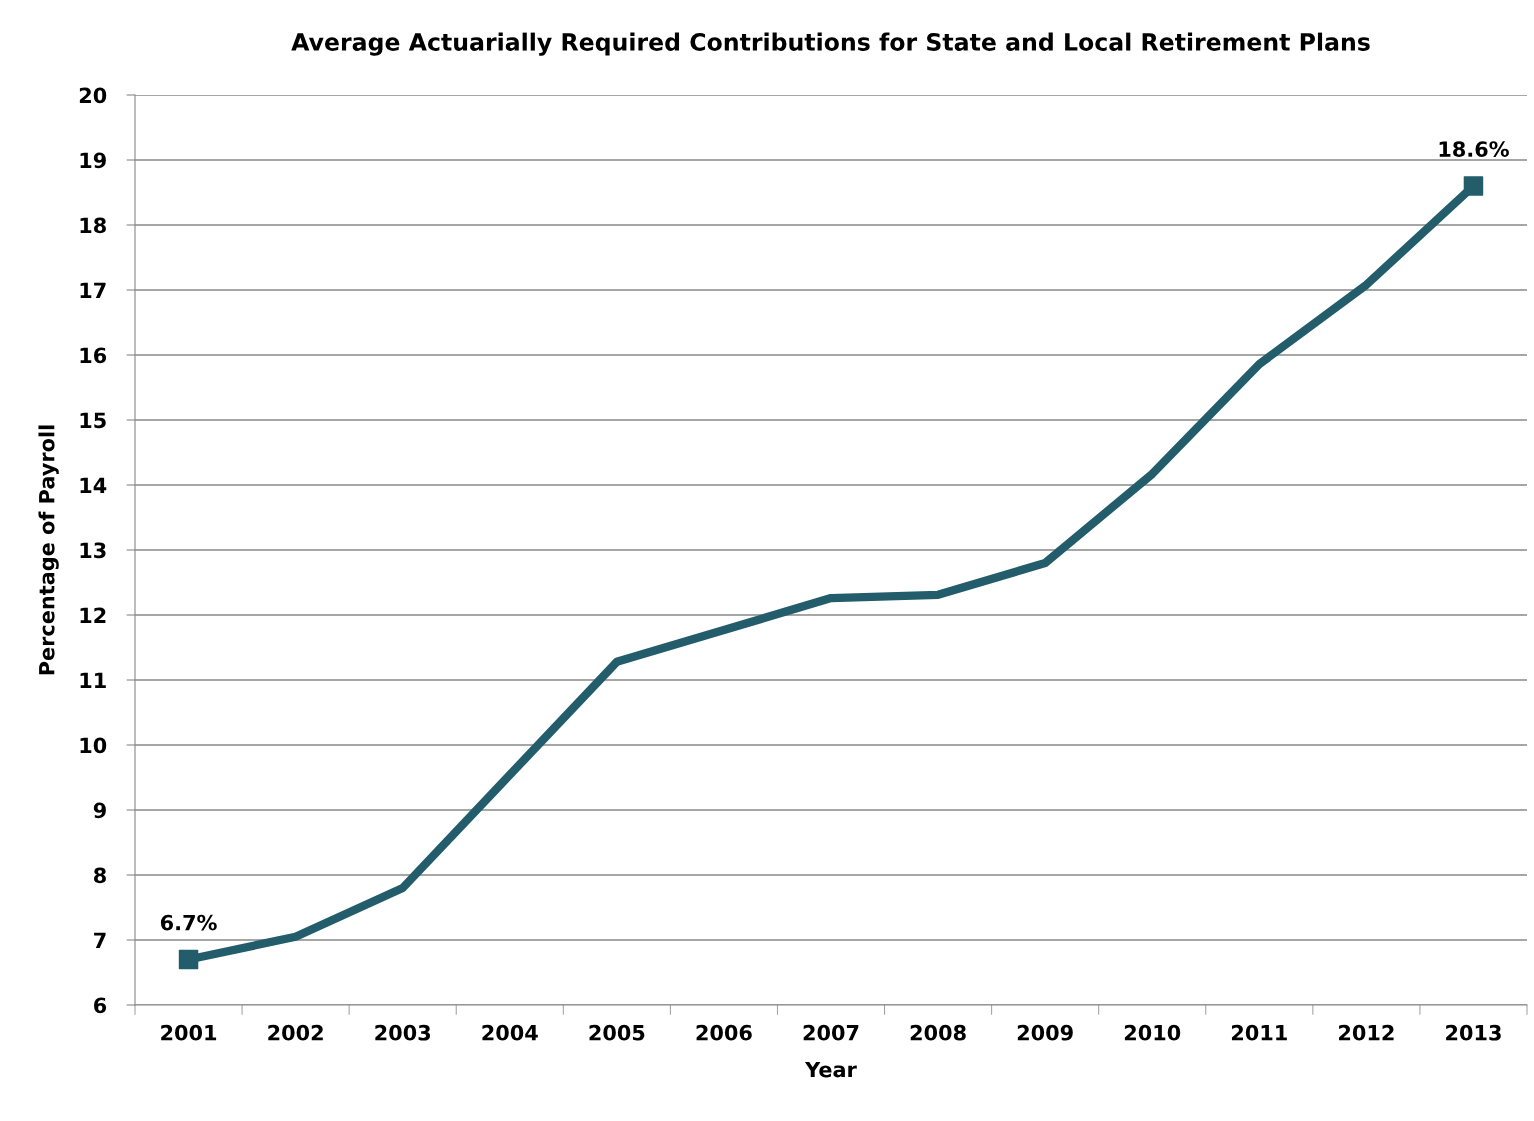 The height and width of the screenshot is (1121, 1534). I want to click on x-tick-label: 2010, so click(1152, 1032).